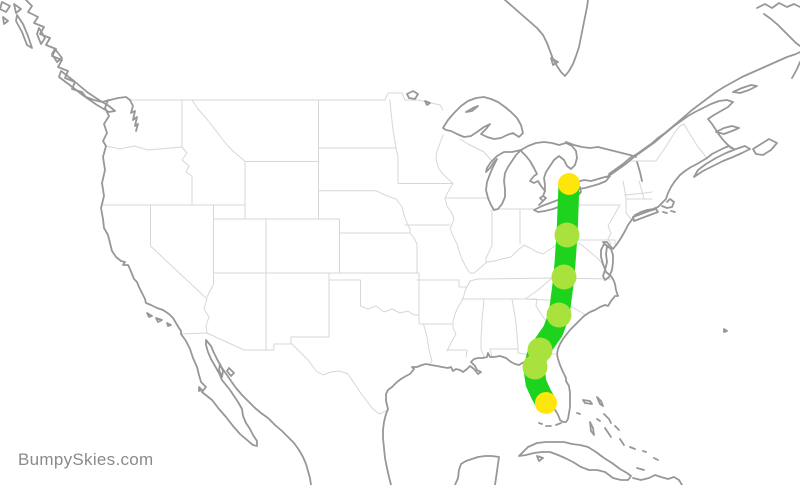  I want to click on coastline-us-west, so click(141, 217).